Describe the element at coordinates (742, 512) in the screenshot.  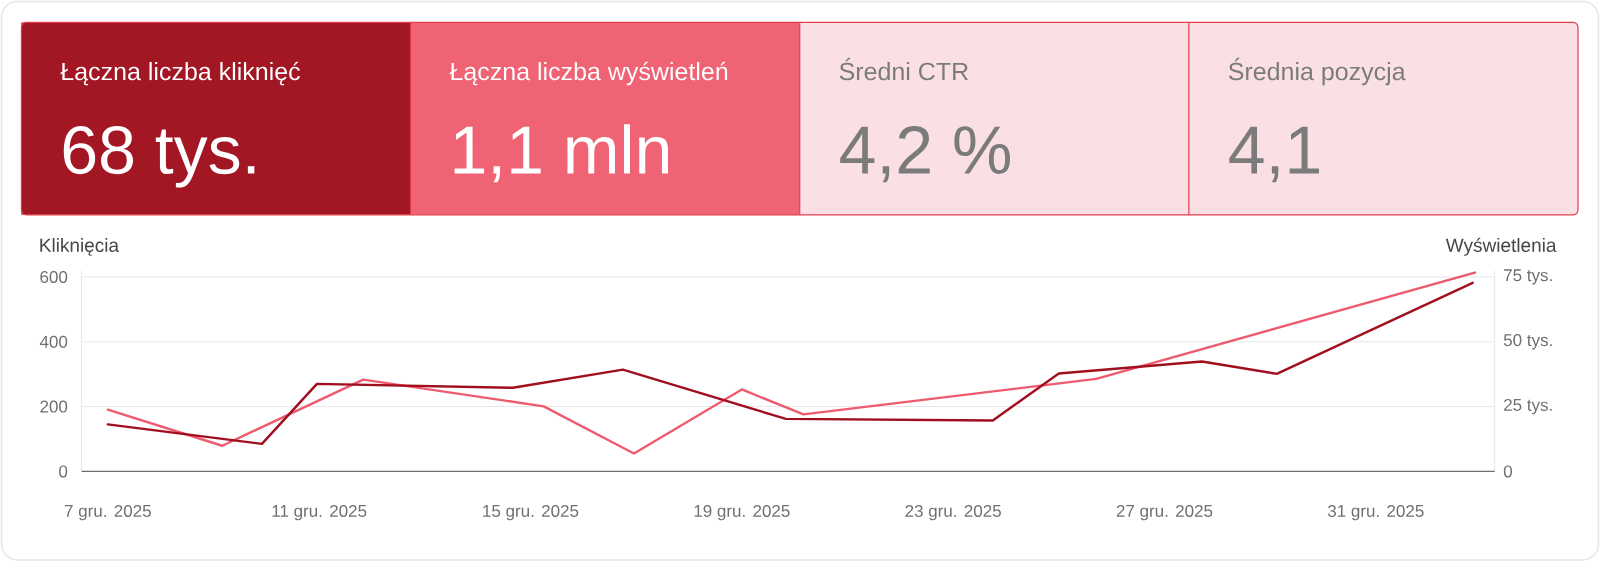
I see `x-tick-label: 19 gru. 2025` at that location.